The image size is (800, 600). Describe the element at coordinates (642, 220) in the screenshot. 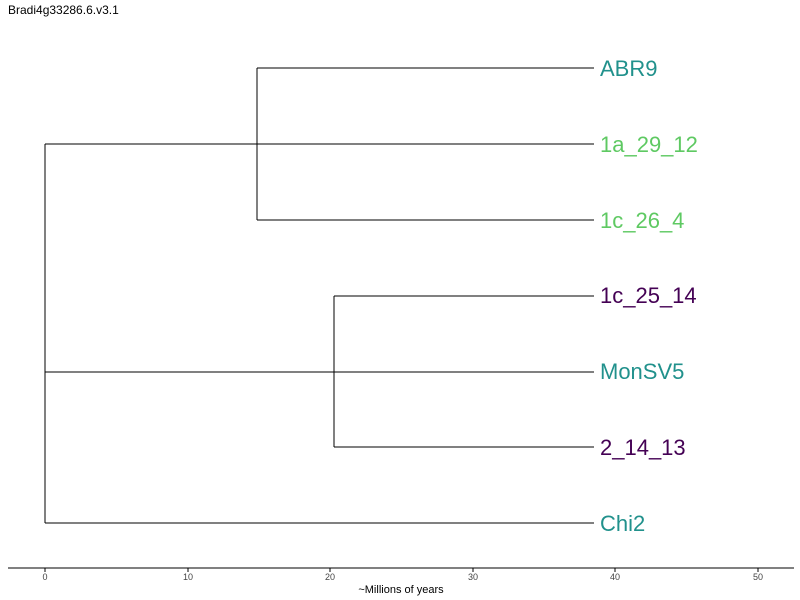

I see `tip-label-1c-26-4: 1c_26_4` at that location.